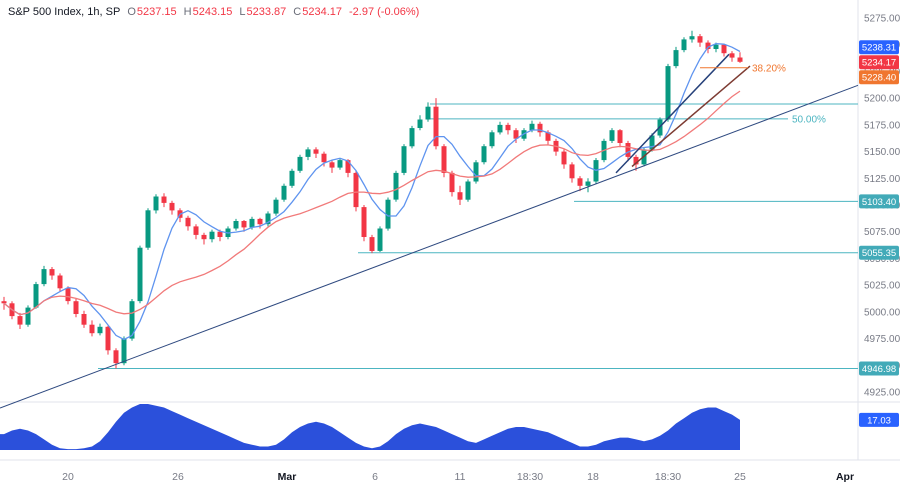 The image size is (900, 487). Describe the element at coordinates (178, 477) in the screenshot. I see `time-tick-label: 26` at that location.